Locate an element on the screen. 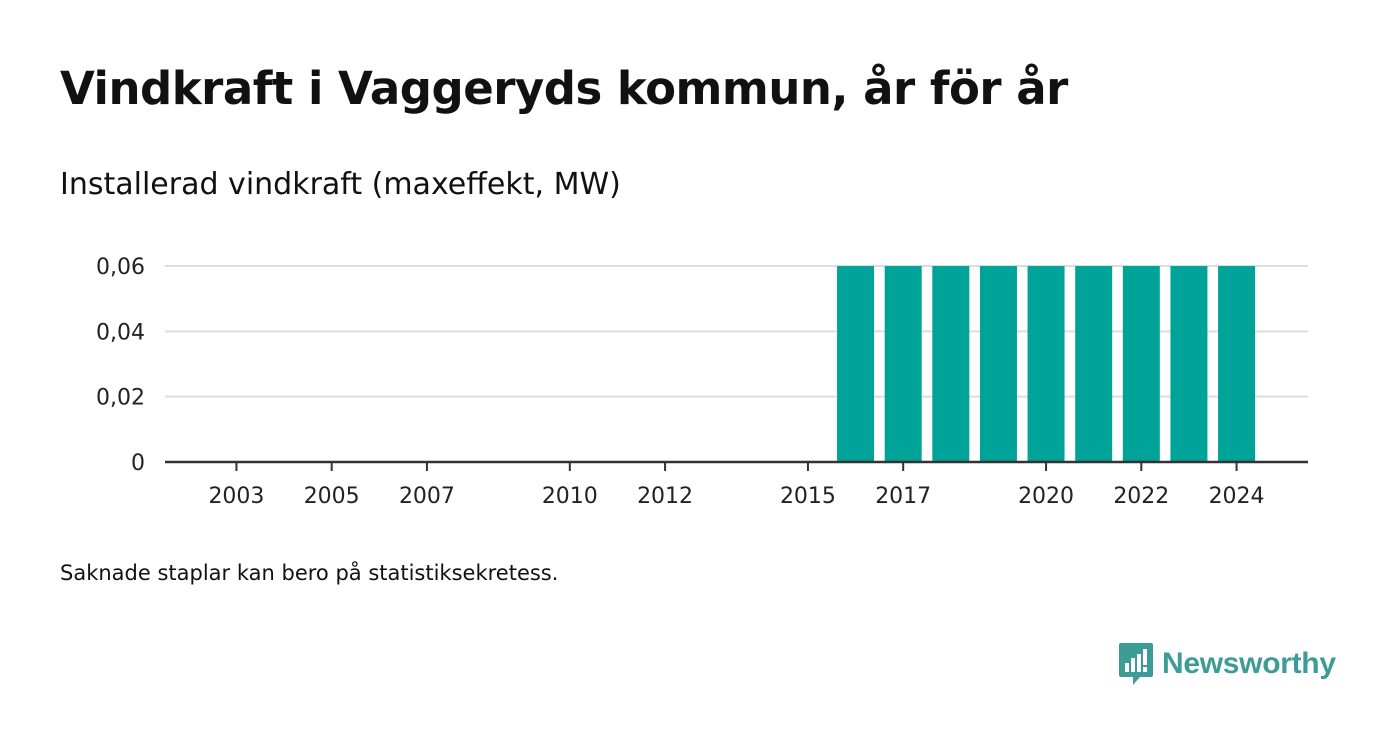  y-tick-label: 0 is located at coordinates (138, 463).